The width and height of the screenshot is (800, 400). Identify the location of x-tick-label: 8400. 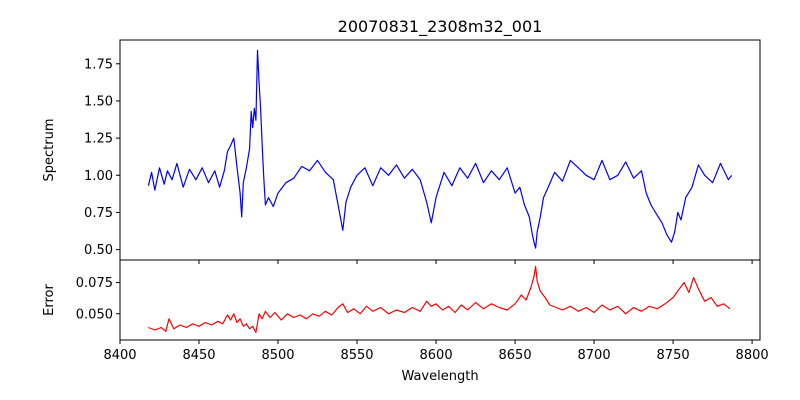
(119, 355).